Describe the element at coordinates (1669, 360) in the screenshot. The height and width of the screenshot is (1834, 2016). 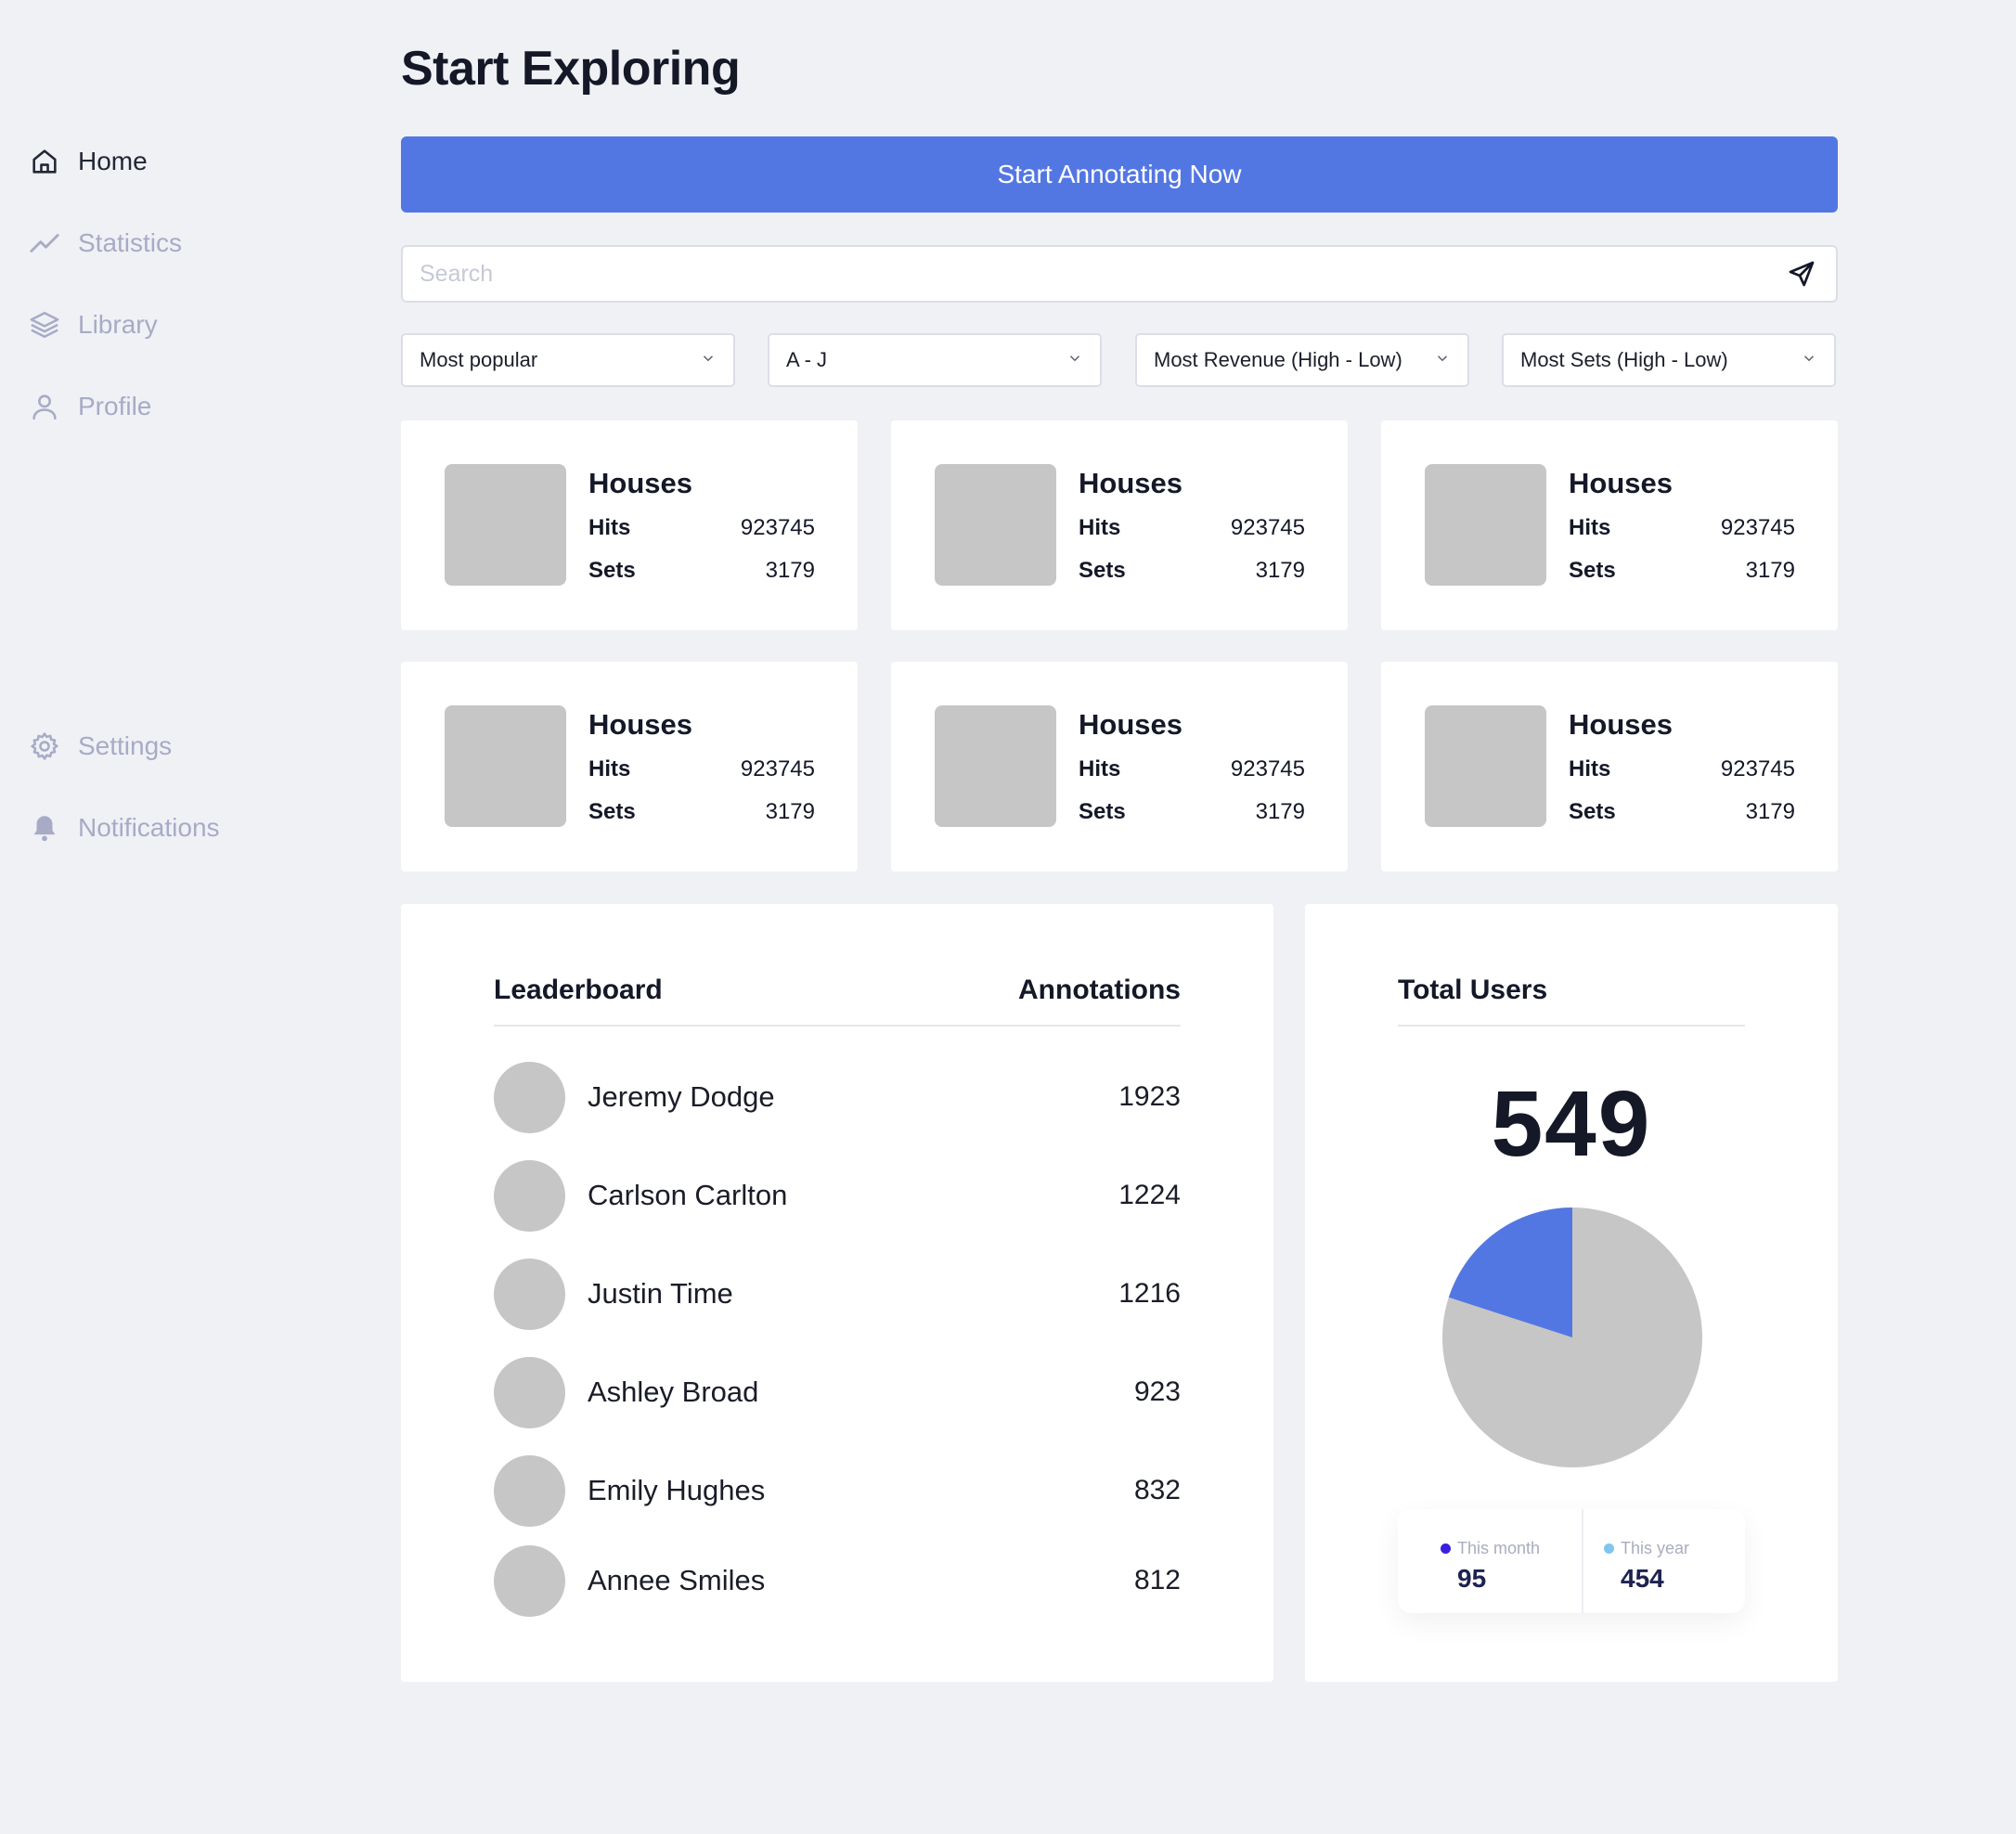
I see `sort-sets-select: Most Sets (High - Low)` at that location.